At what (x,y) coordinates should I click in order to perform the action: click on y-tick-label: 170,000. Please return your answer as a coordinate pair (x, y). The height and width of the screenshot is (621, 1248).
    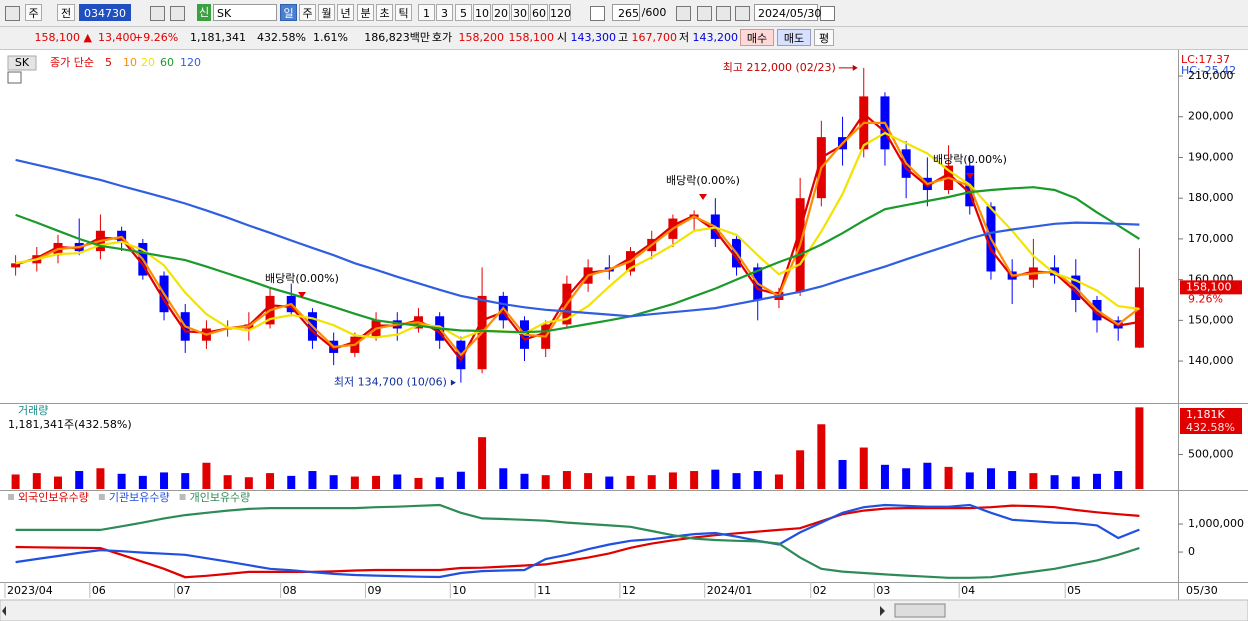
    Looking at the image, I should click on (1211, 238).